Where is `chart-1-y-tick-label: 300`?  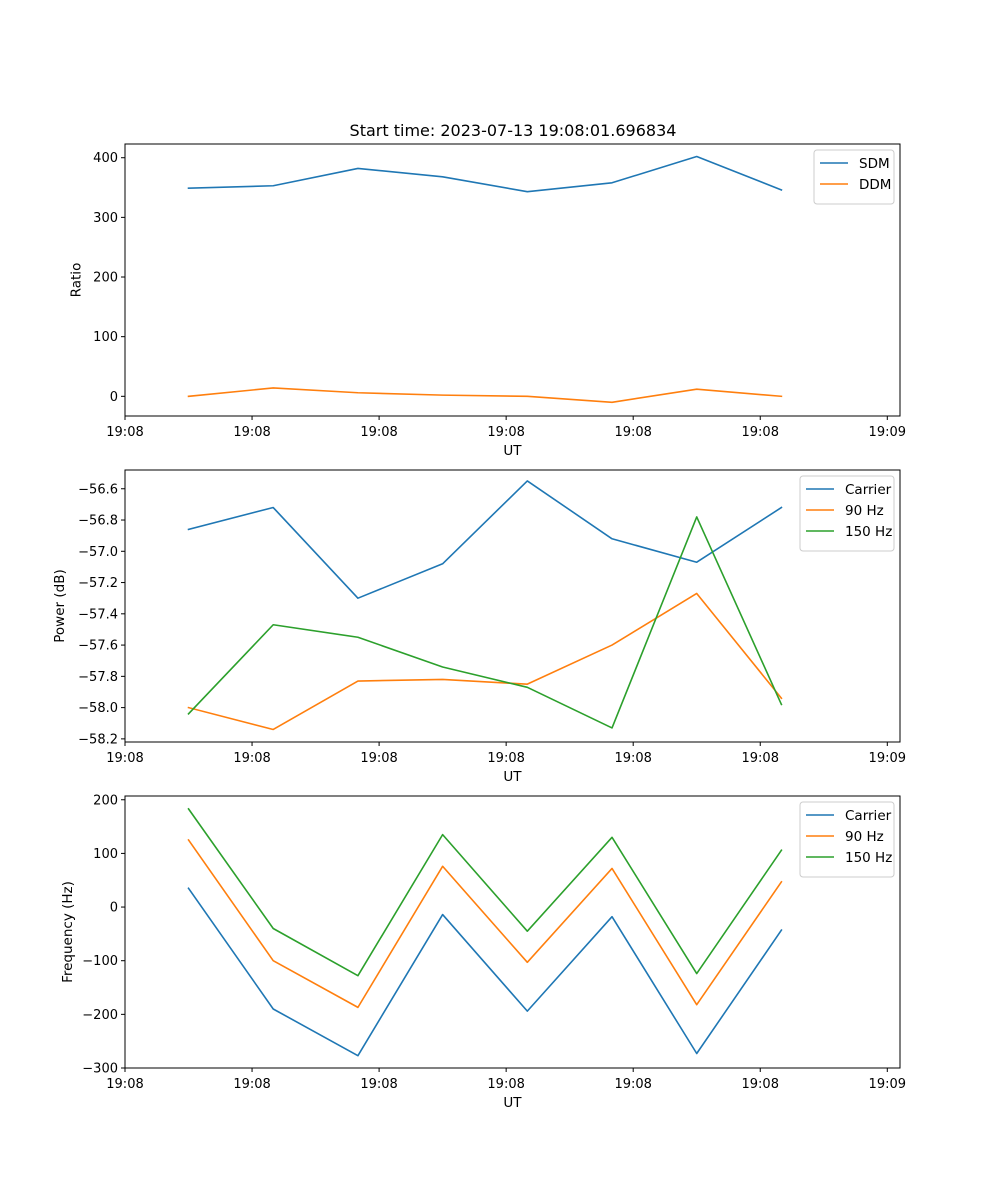 chart-1-y-tick-label: 300 is located at coordinates (105, 218).